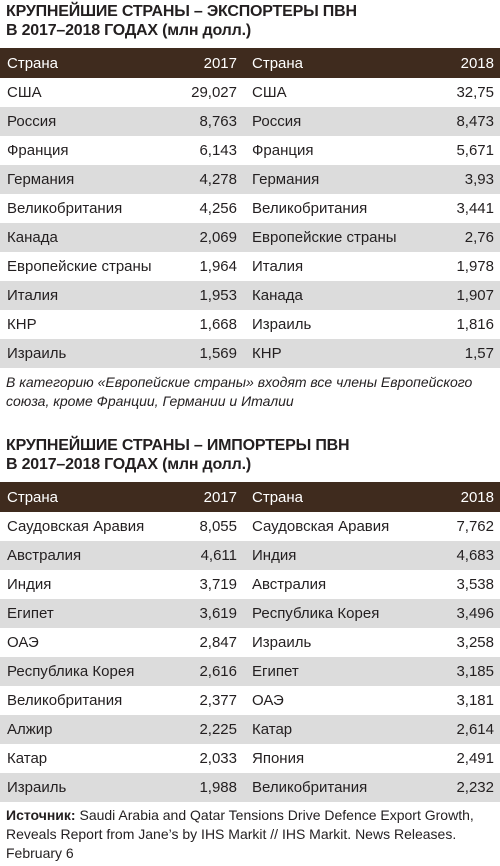  What do you see at coordinates (82, 30) in the screenshot?
I see `exporters-title-line2: В 2017–2018 ГОДАХ` at bounding box center [82, 30].